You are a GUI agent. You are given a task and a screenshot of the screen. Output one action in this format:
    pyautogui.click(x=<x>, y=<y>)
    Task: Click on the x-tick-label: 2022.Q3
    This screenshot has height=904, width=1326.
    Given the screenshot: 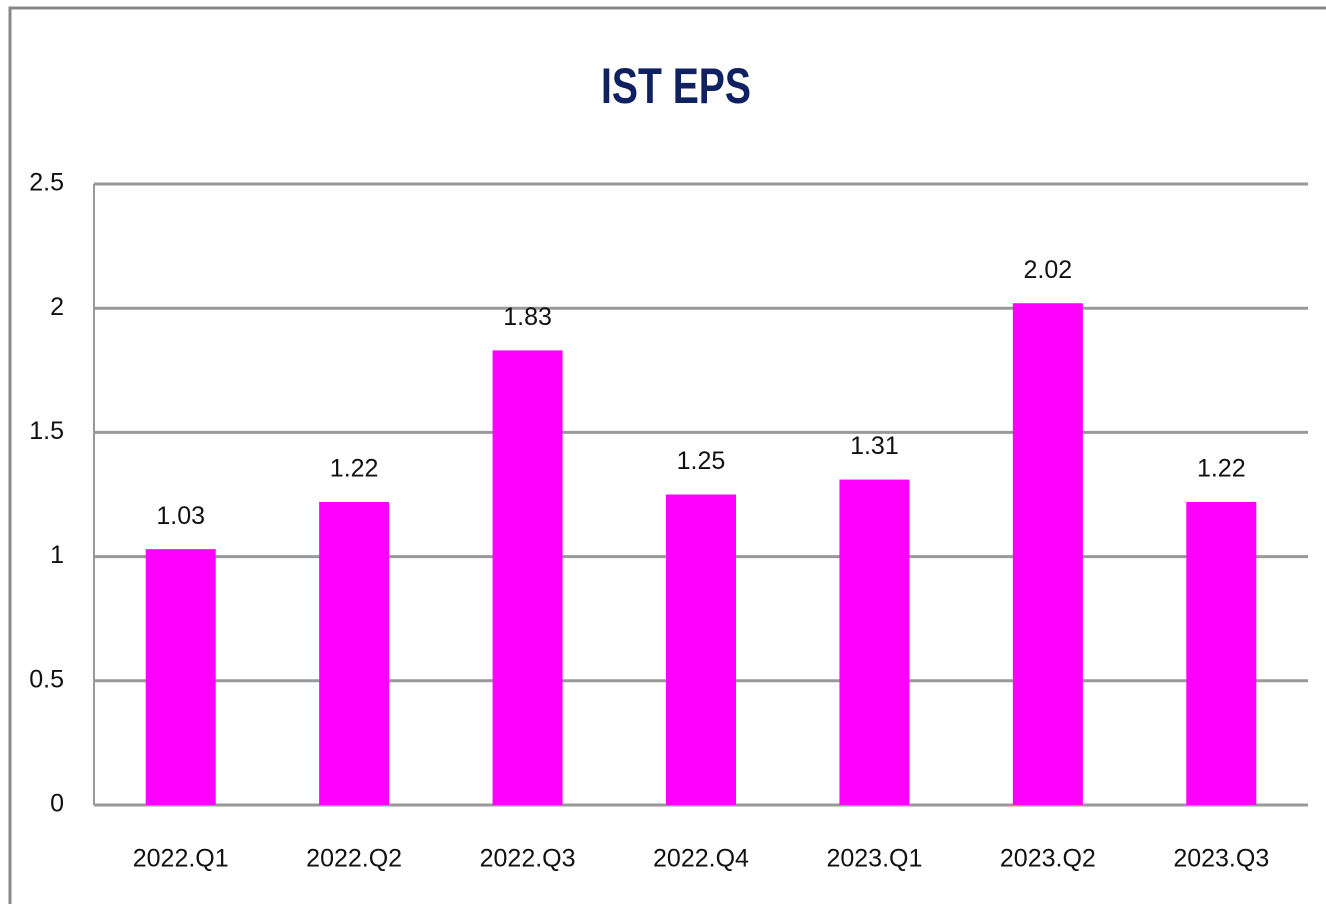 What is the action you would take?
    pyautogui.click(x=528, y=859)
    